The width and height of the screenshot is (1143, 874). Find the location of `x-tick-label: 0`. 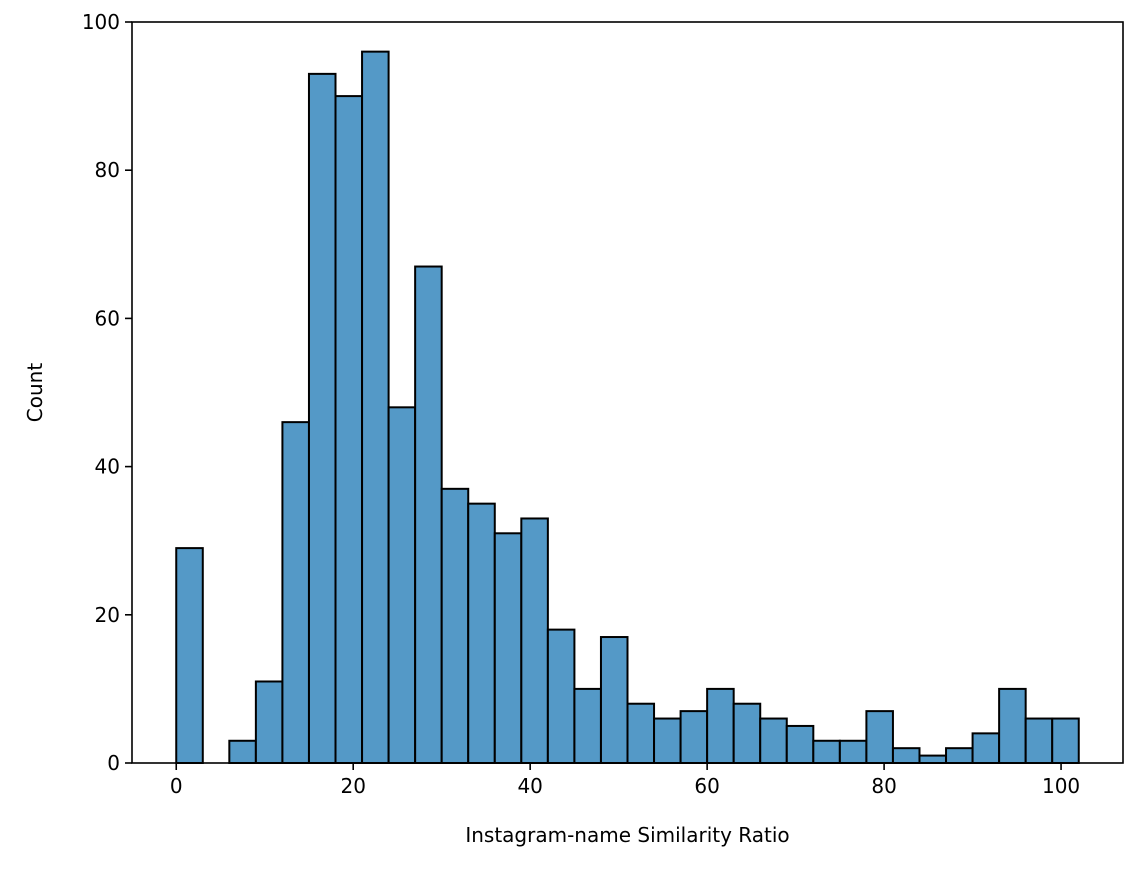

x-tick-label: 0 is located at coordinates (176, 786).